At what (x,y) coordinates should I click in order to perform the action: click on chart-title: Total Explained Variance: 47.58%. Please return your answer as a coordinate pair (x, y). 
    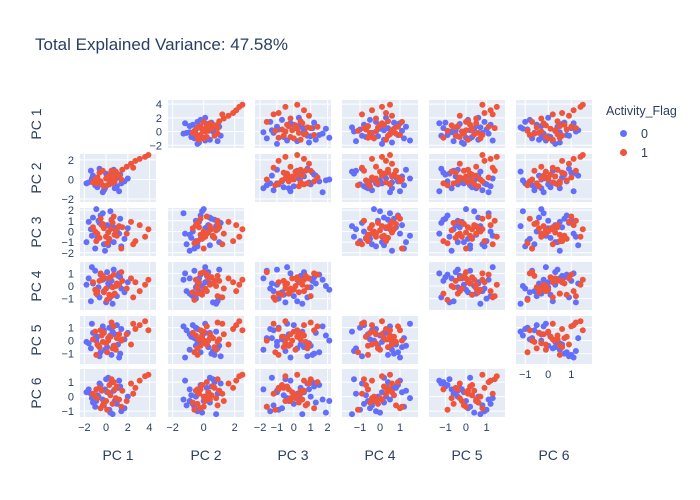
    Looking at the image, I should click on (161, 44).